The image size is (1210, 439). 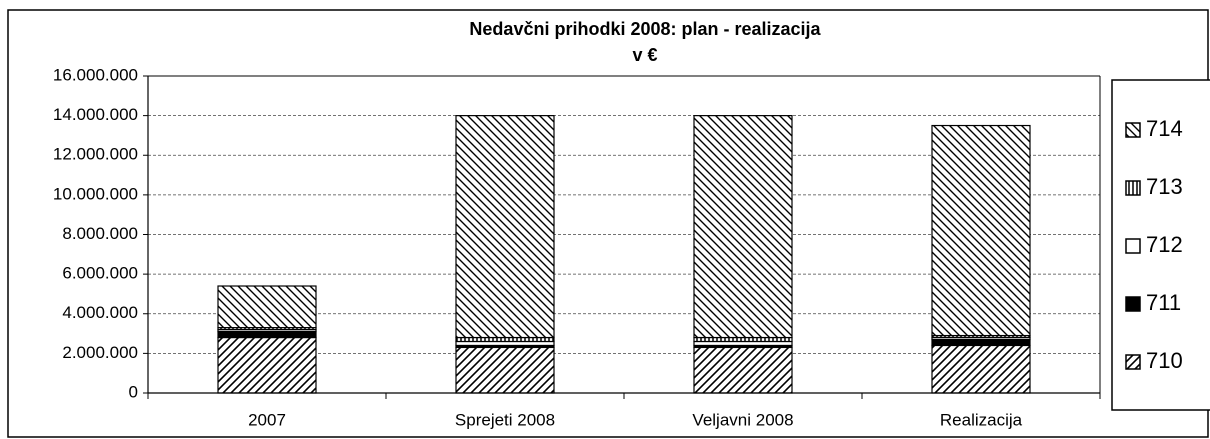 I want to click on y-tick-label: 12.000.000, so click(x=95, y=154).